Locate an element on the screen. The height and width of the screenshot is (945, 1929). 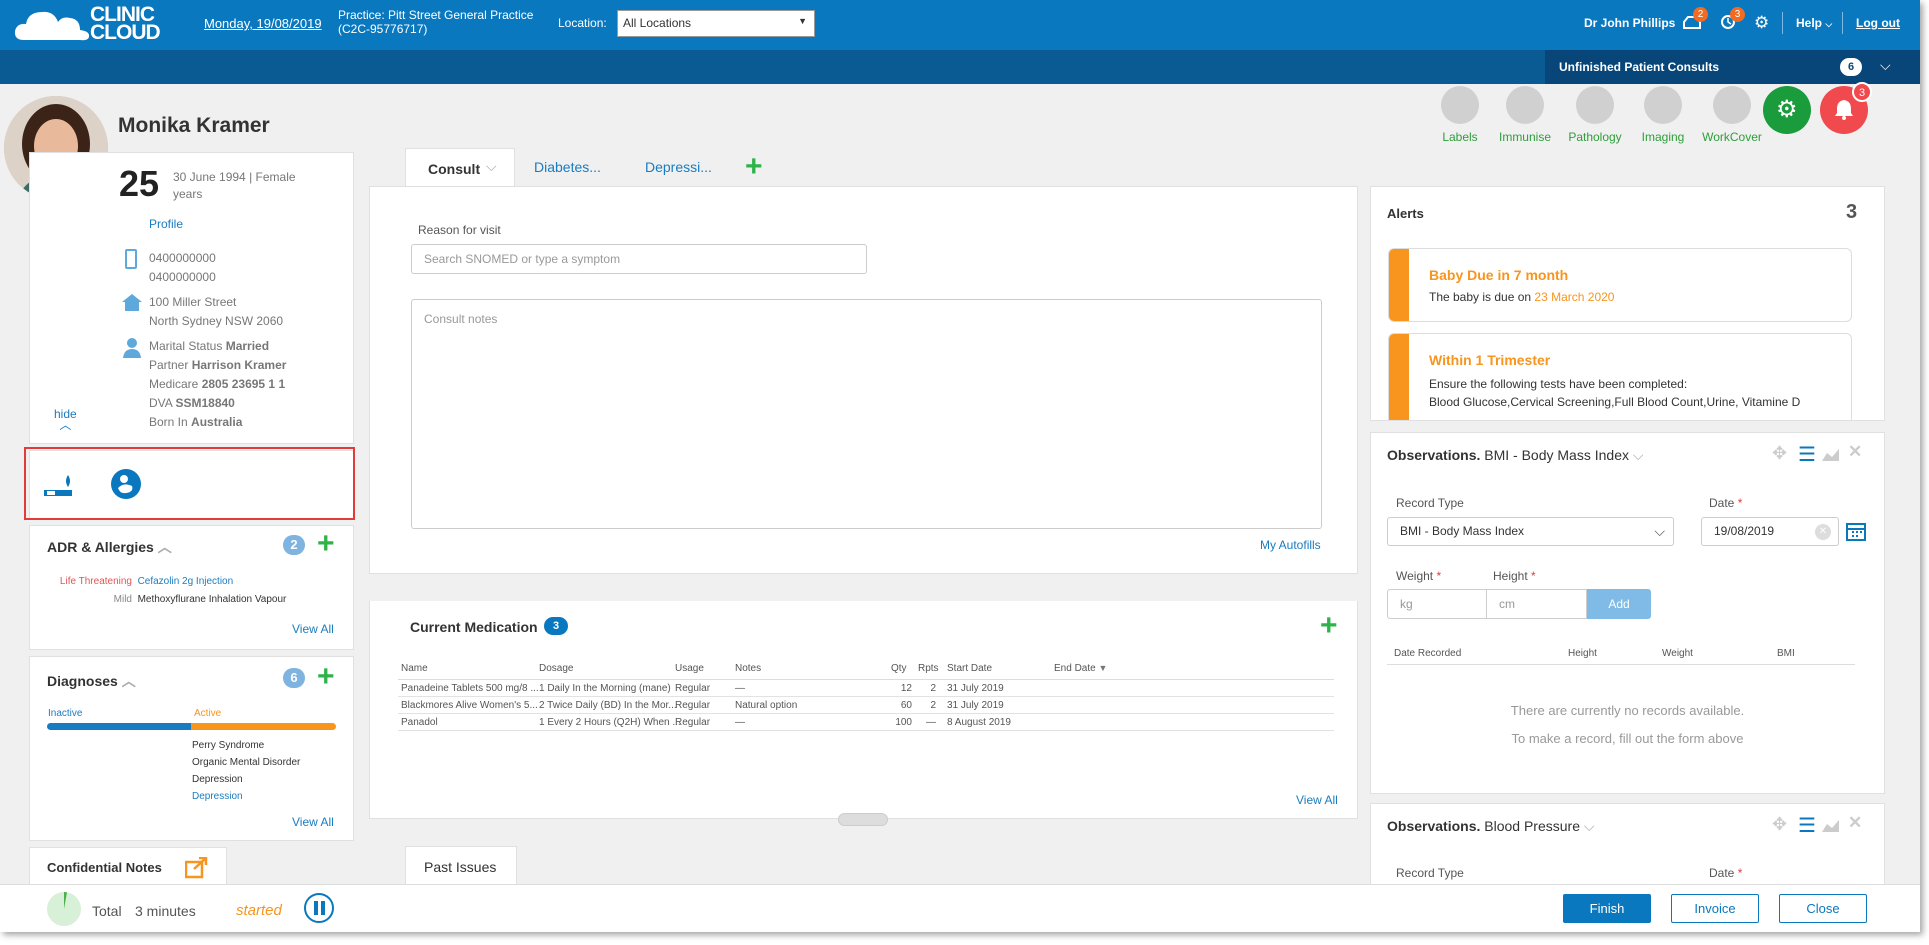
col-start-date: Start Date is located at coordinates (970, 668).